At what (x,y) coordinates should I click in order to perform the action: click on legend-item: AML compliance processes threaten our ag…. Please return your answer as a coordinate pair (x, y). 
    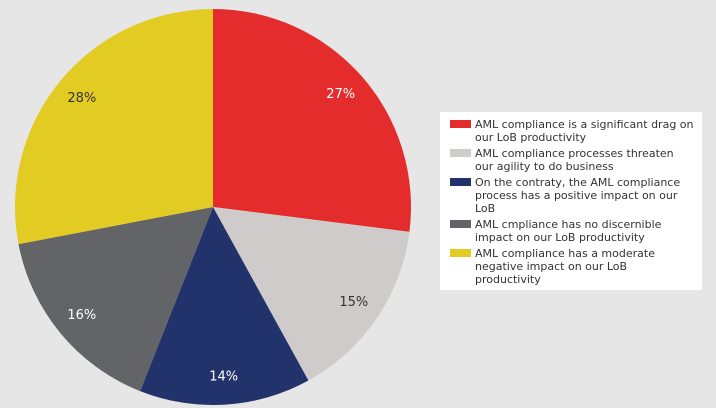
    Looking at the image, I should click on (576, 160).